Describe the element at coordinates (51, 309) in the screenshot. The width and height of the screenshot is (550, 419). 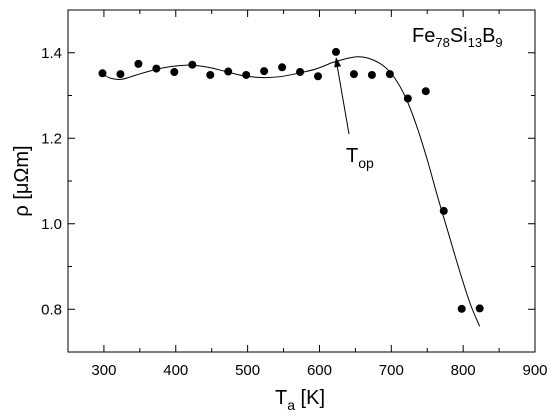
I see `y-tick-label: 0.8` at that location.